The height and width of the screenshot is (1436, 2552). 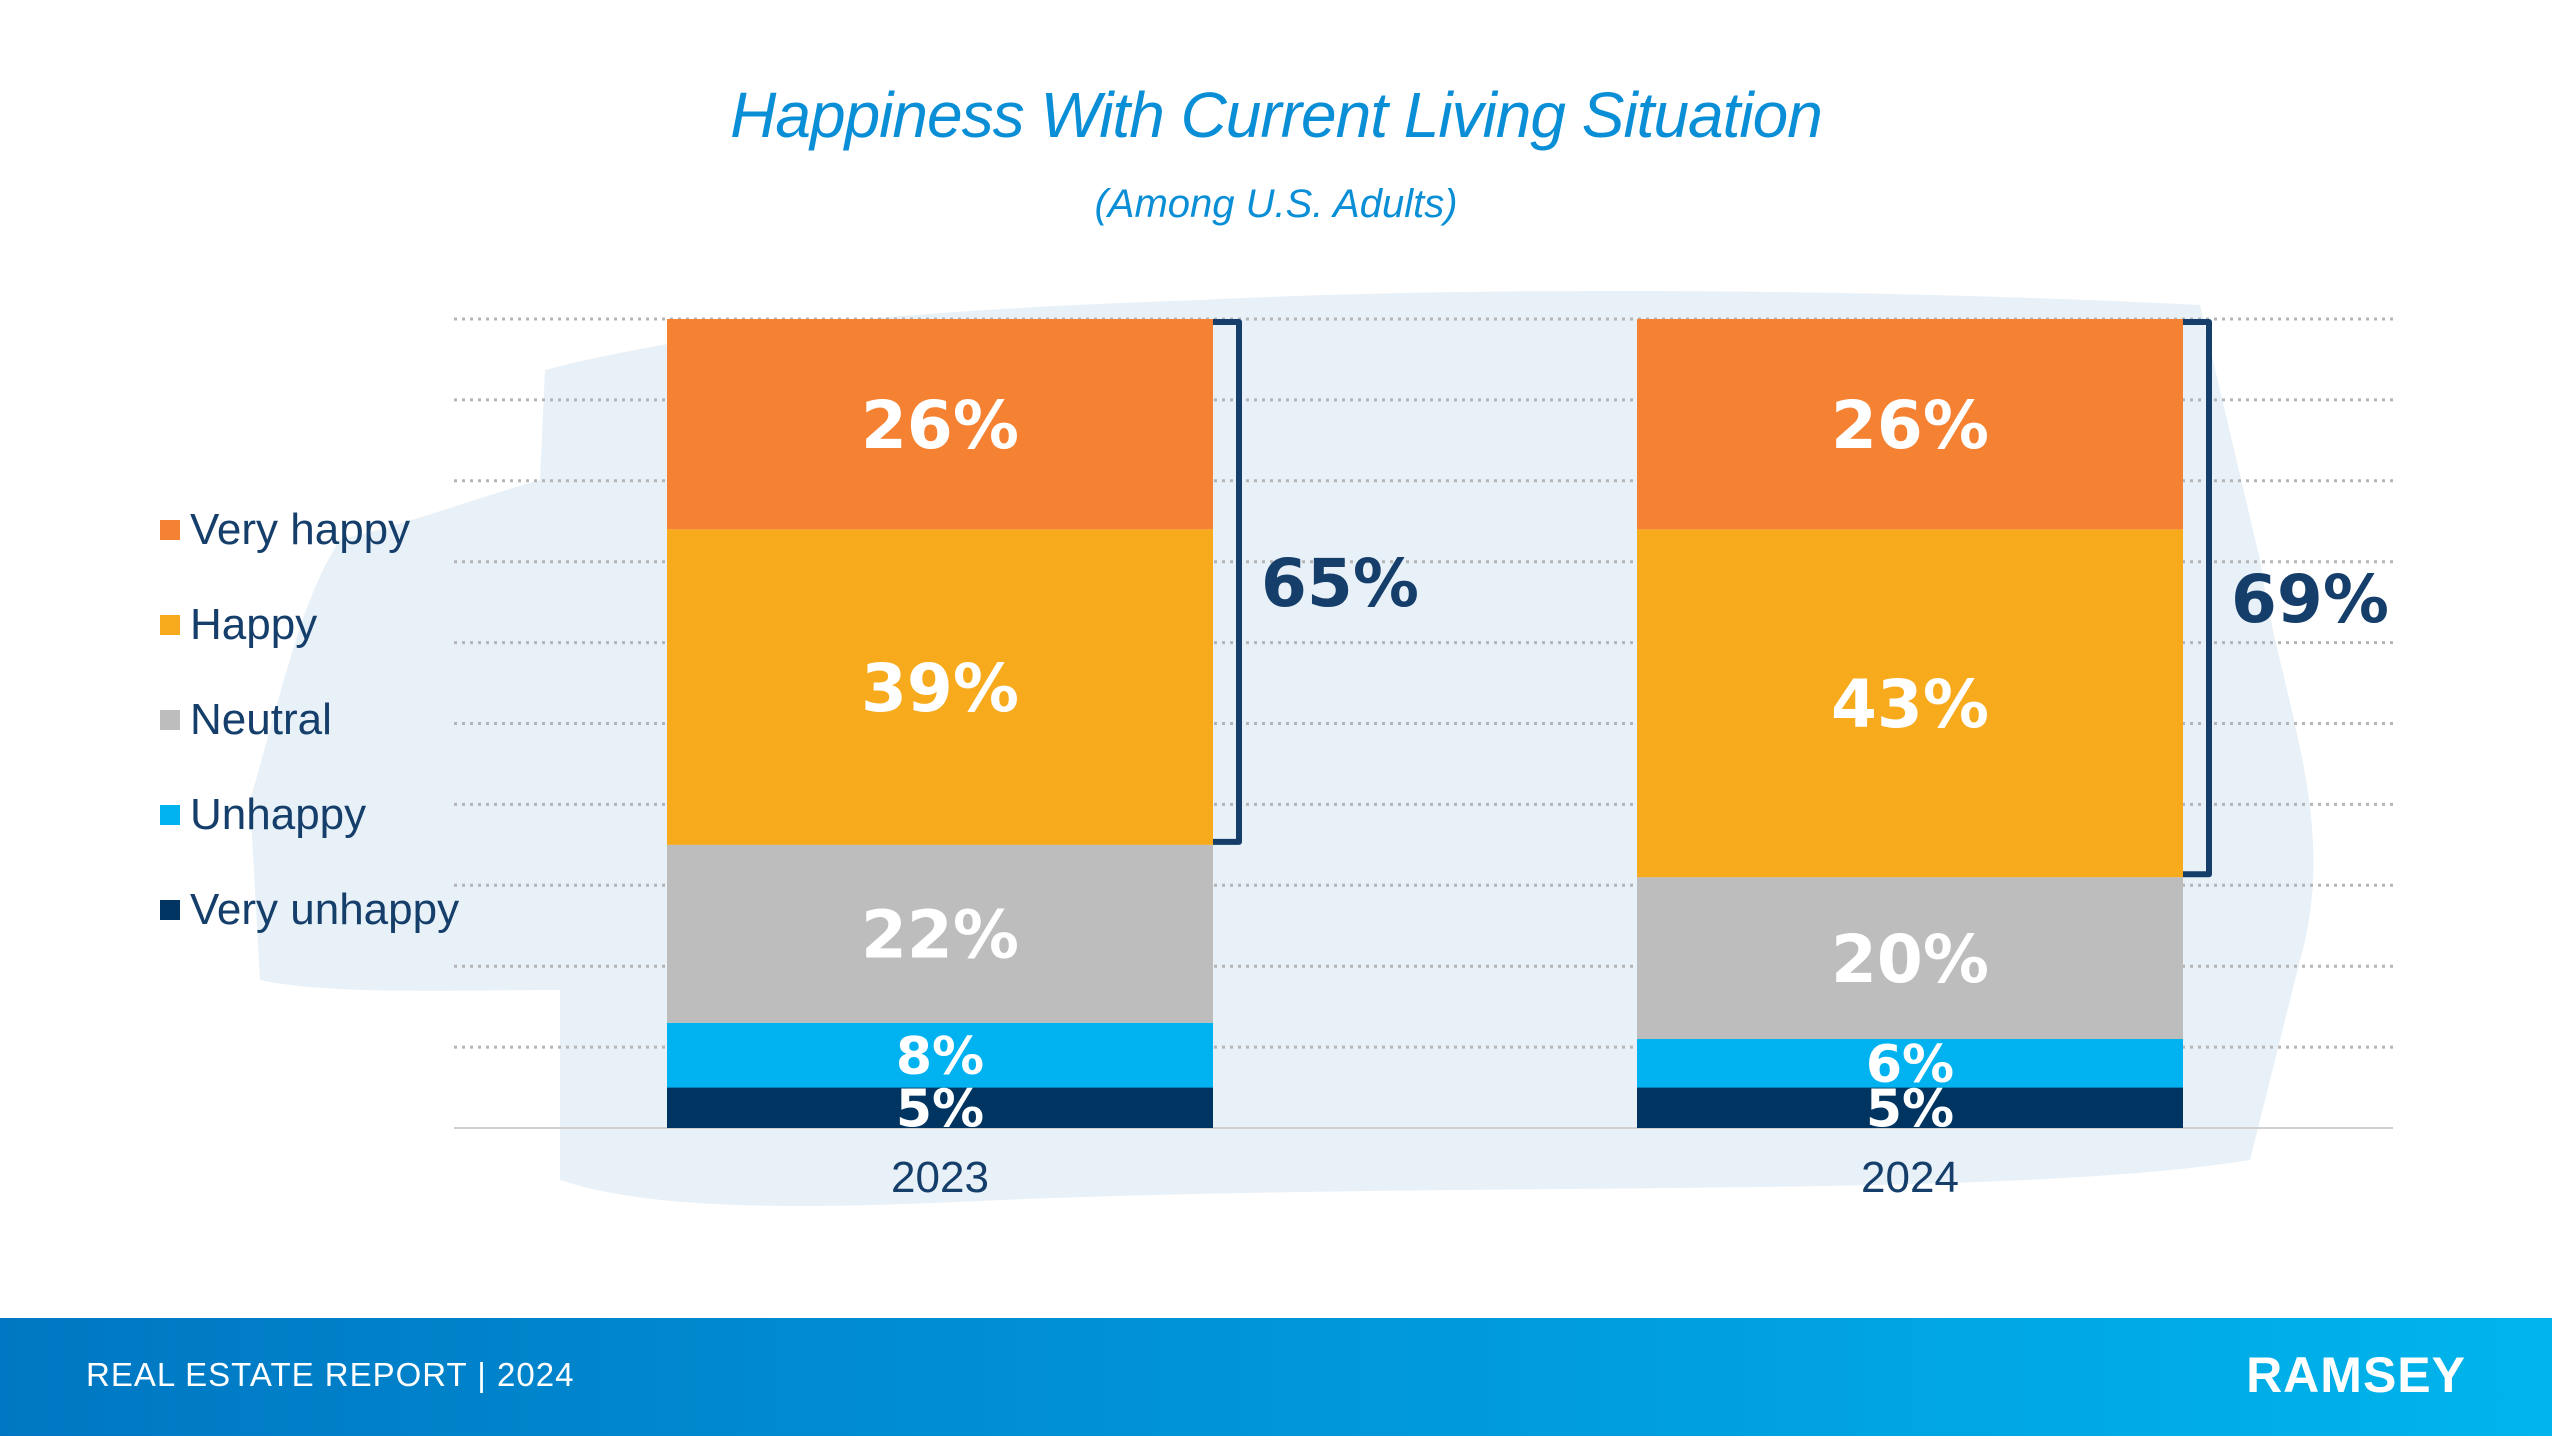 I want to click on footer-band, so click(x=1276, y=1377).